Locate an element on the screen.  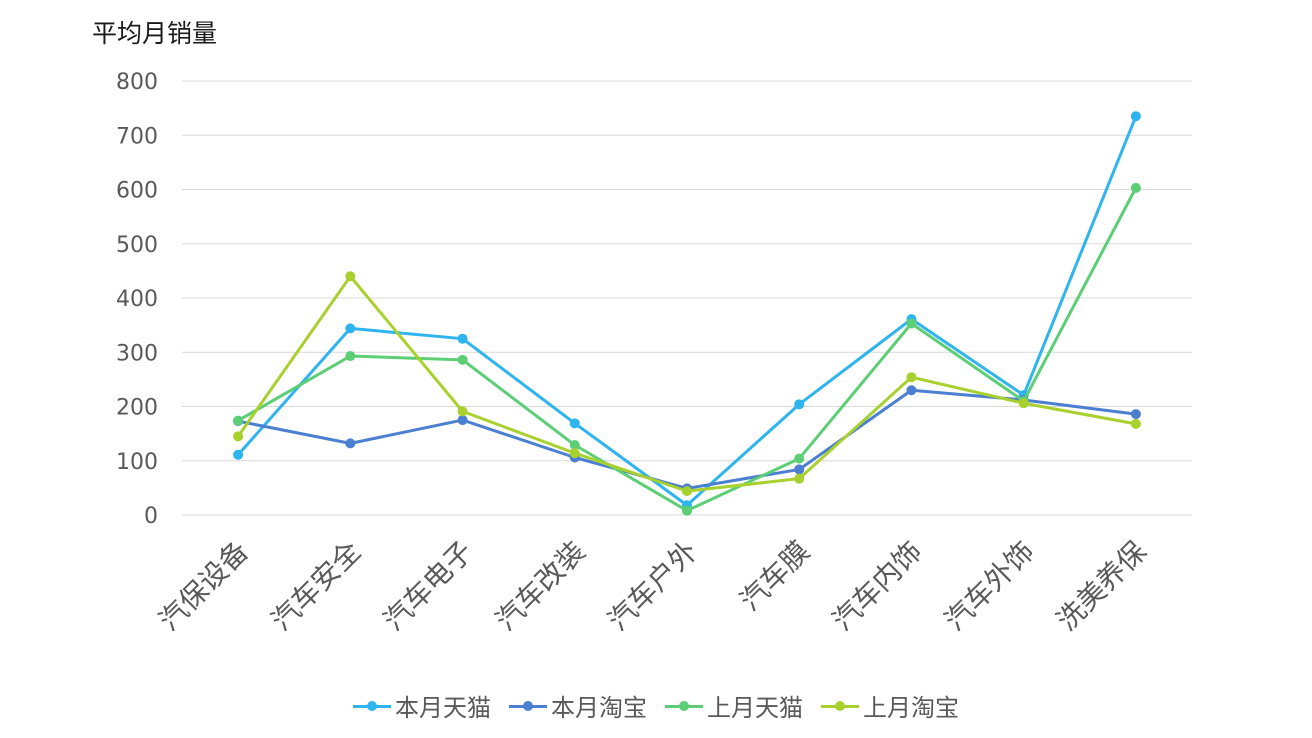
x-tick-label: 汽车膜 is located at coordinates (774, 576).